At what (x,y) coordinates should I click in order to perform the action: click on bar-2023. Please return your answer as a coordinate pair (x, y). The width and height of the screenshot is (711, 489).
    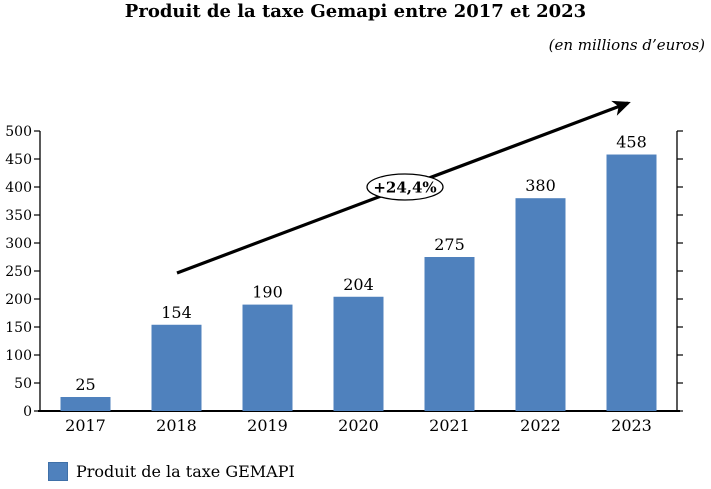
    Looking at the image, I should click on (631, 282).